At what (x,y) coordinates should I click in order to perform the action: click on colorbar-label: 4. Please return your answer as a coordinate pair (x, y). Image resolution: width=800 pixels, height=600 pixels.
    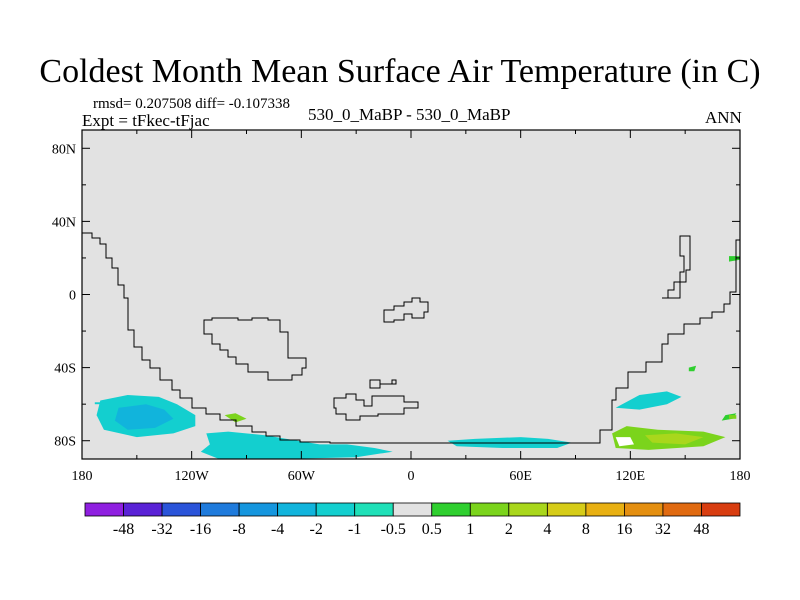
    Looking at the image, I should click on (547, 529).